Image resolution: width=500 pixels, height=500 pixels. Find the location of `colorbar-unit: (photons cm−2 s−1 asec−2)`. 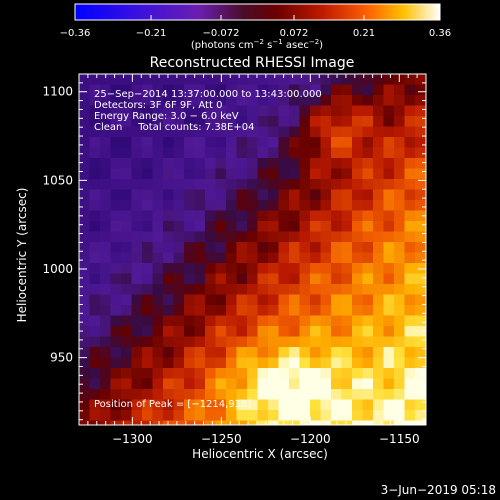

colorbar-unit: (photons cm−2 s−1 asec−2) is located at coordinates (257, 44).